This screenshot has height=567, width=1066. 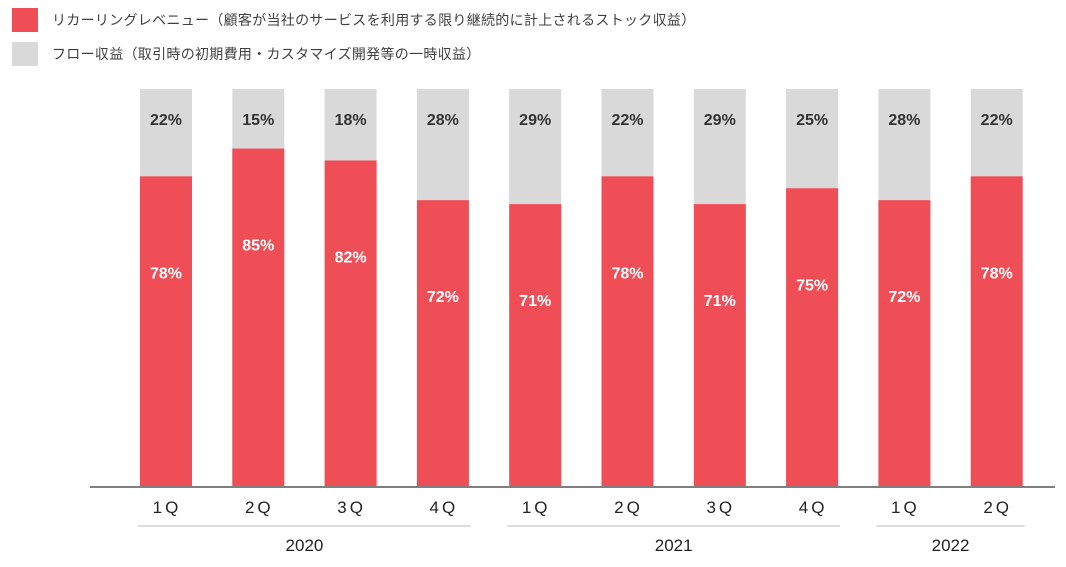 What do you see at coordinates (443, 120) in the screenshot?
I see `label-flow-4: 28%` at bounding box center [443, 120].